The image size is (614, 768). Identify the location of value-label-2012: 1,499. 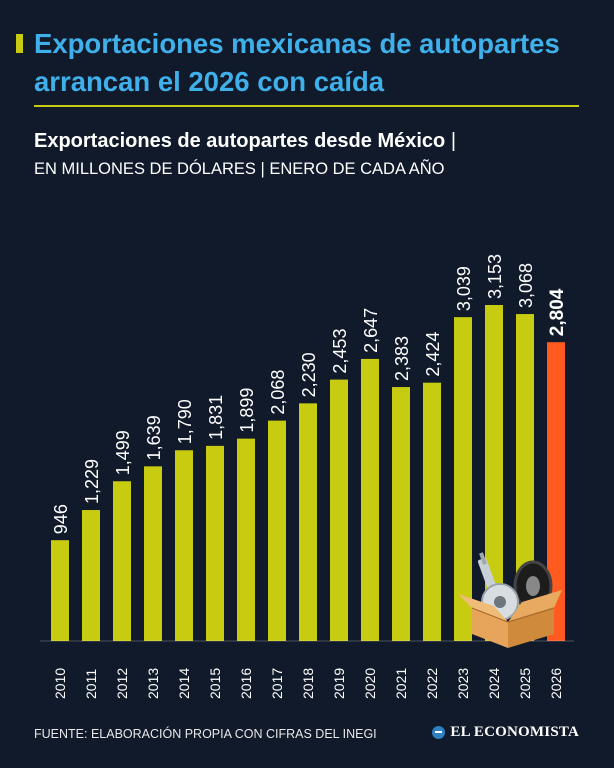
(123, 452).